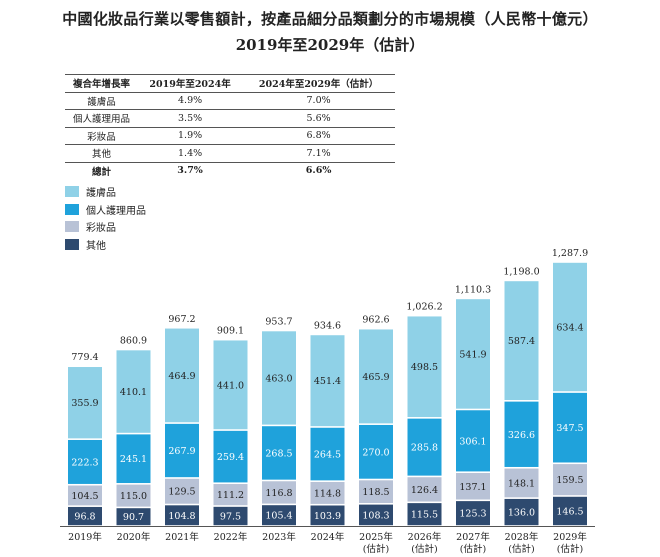  I want to click on header-cell: 2024年至2029年（估計）, so click(318, 83).